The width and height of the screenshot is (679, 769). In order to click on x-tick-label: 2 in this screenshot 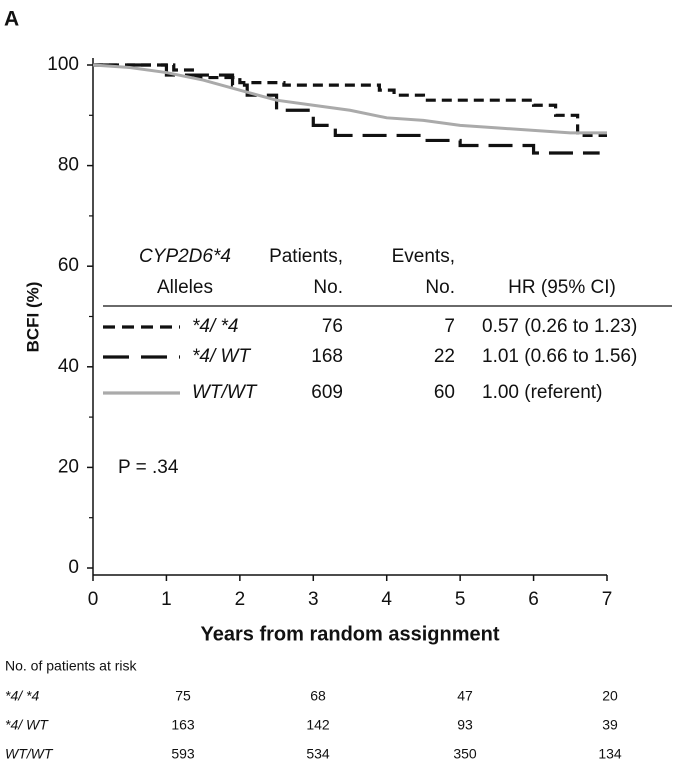, I will do `click(240, 599)`.